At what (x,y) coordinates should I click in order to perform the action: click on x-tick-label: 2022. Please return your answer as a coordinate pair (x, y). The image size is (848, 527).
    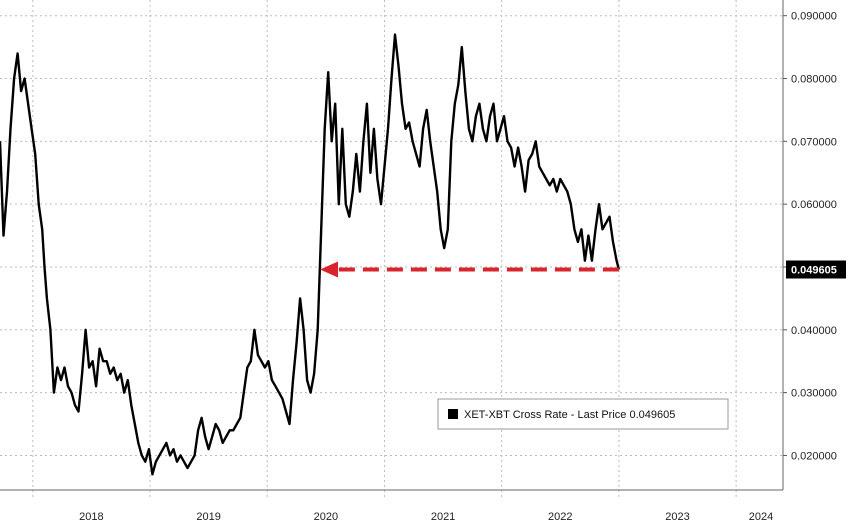
    Looking at the image, I should click on (560, 517).